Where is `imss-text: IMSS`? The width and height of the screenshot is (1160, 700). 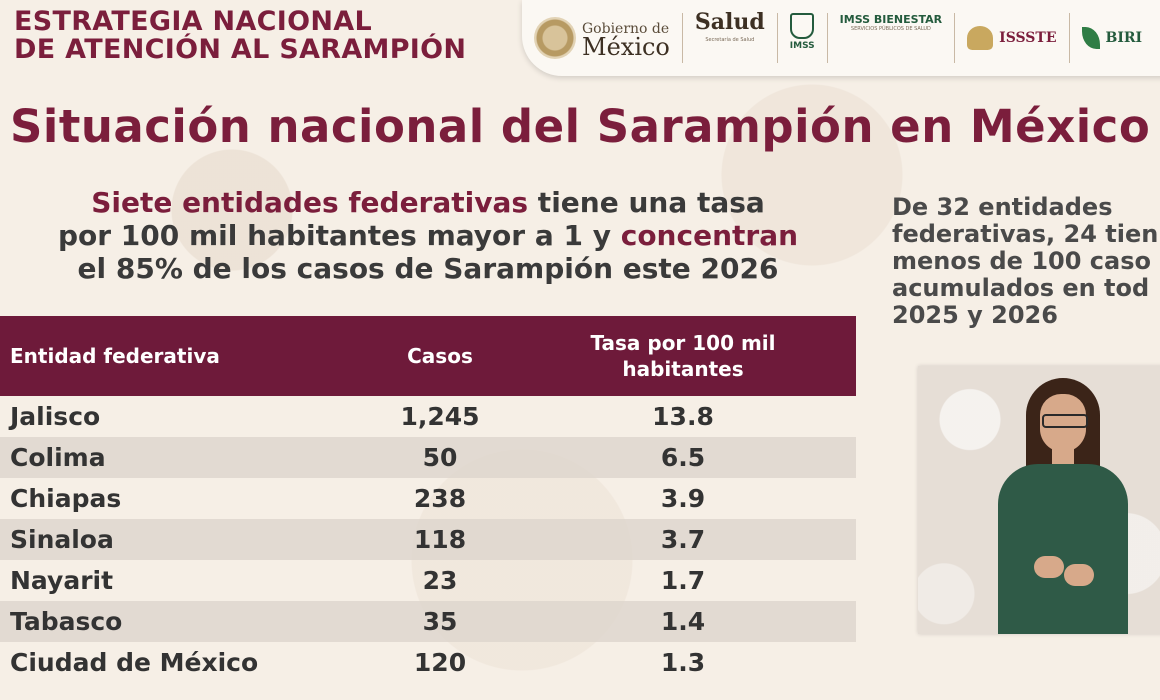 imss-text: IMSS is located at coordinates (802, 46).